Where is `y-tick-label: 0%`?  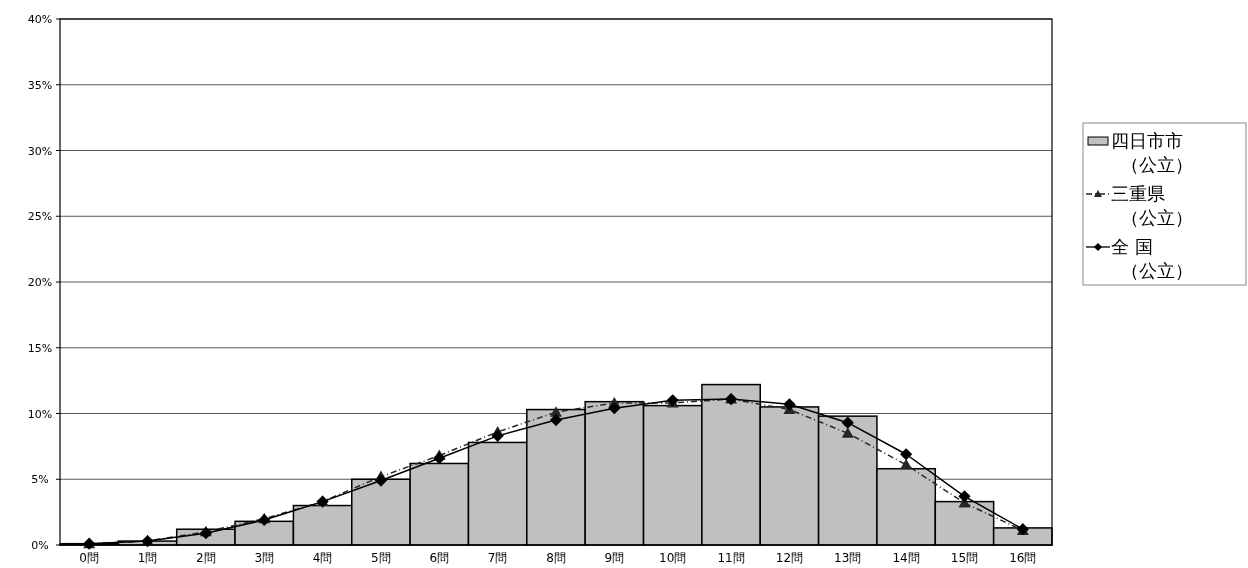 y-tick-label: 0% is located at coordinates (40, 545).